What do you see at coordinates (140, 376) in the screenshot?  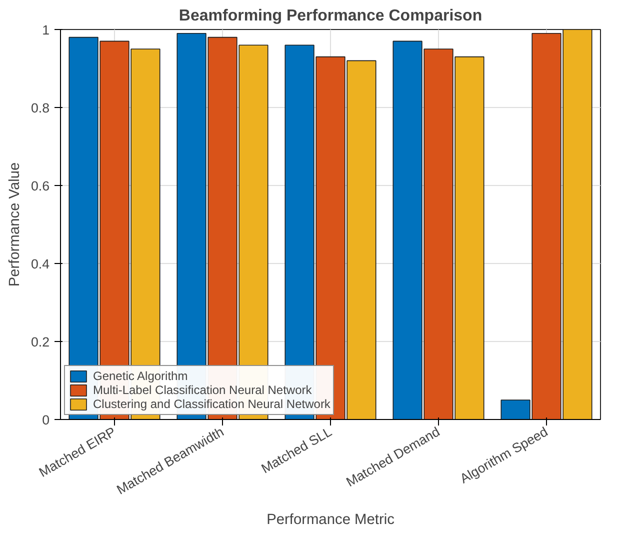 I see `legend-label: Genetic Algorithm` at bounding box center [140, 376].